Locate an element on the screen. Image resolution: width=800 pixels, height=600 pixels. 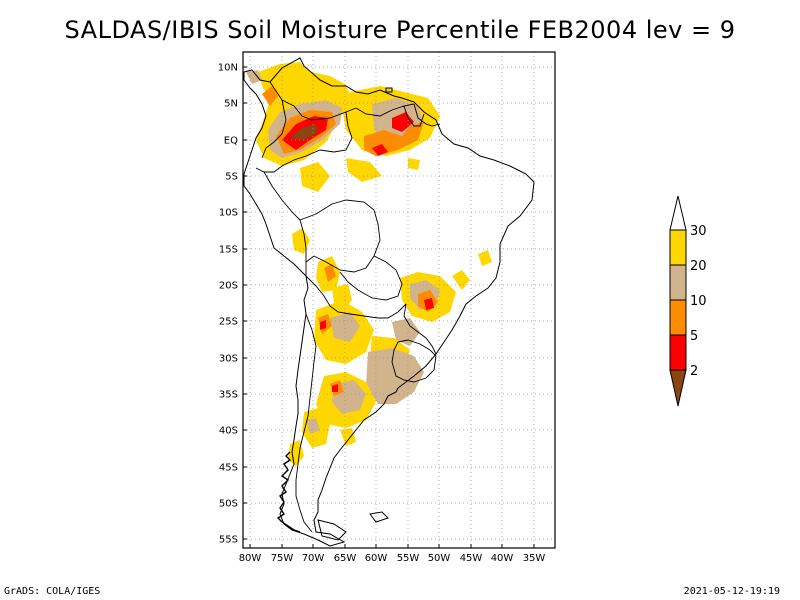
lat-tick-label: 20S is located at coordinates (228, 286).